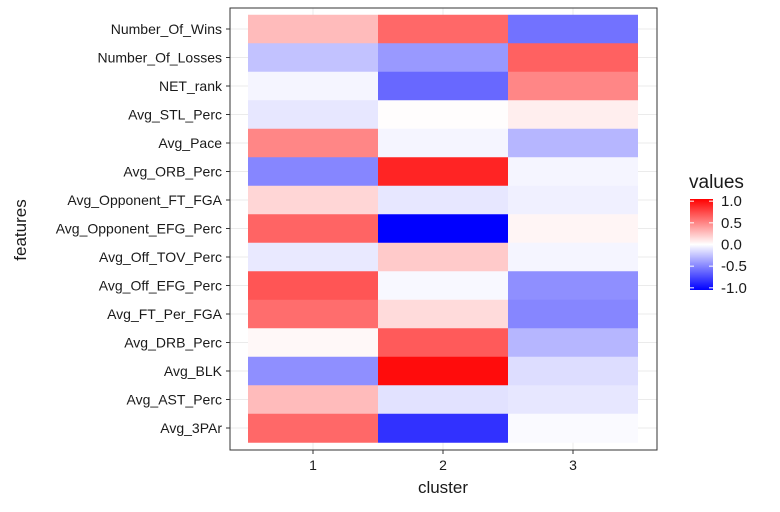  I want to click on legend-title: values, so click(716, 182).